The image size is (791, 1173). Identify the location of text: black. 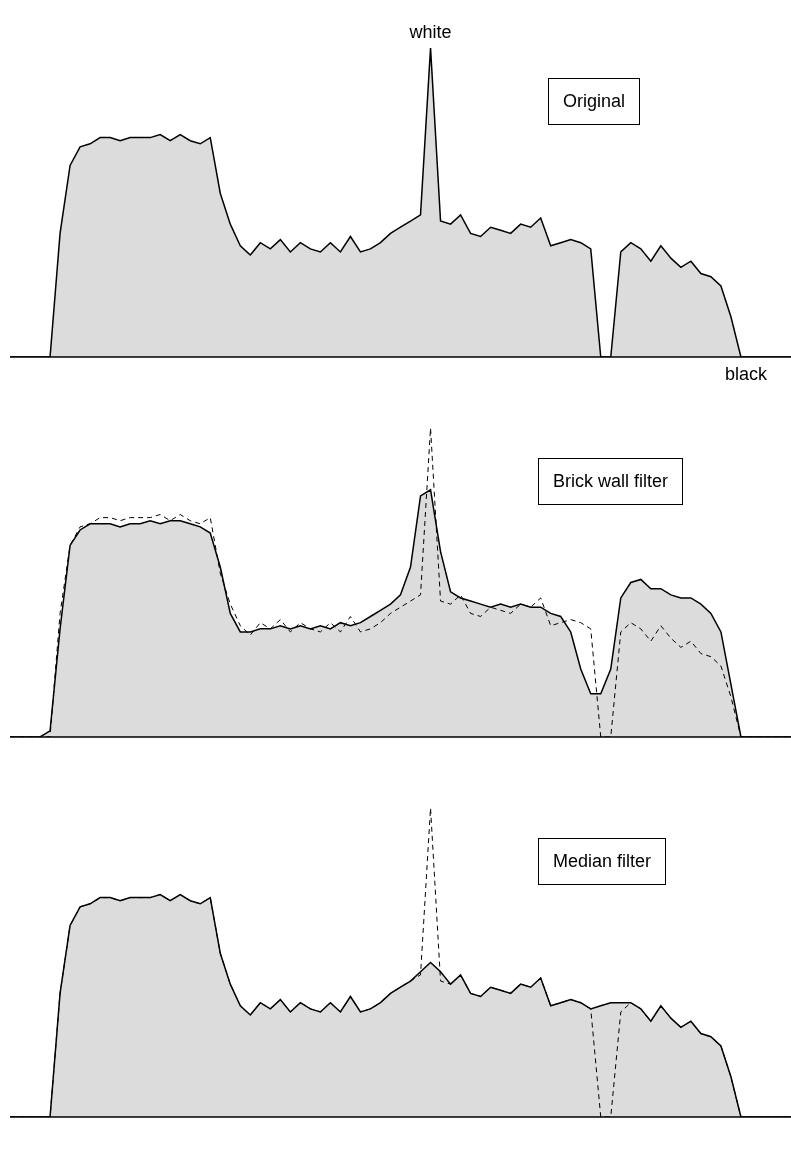
(745, 374).